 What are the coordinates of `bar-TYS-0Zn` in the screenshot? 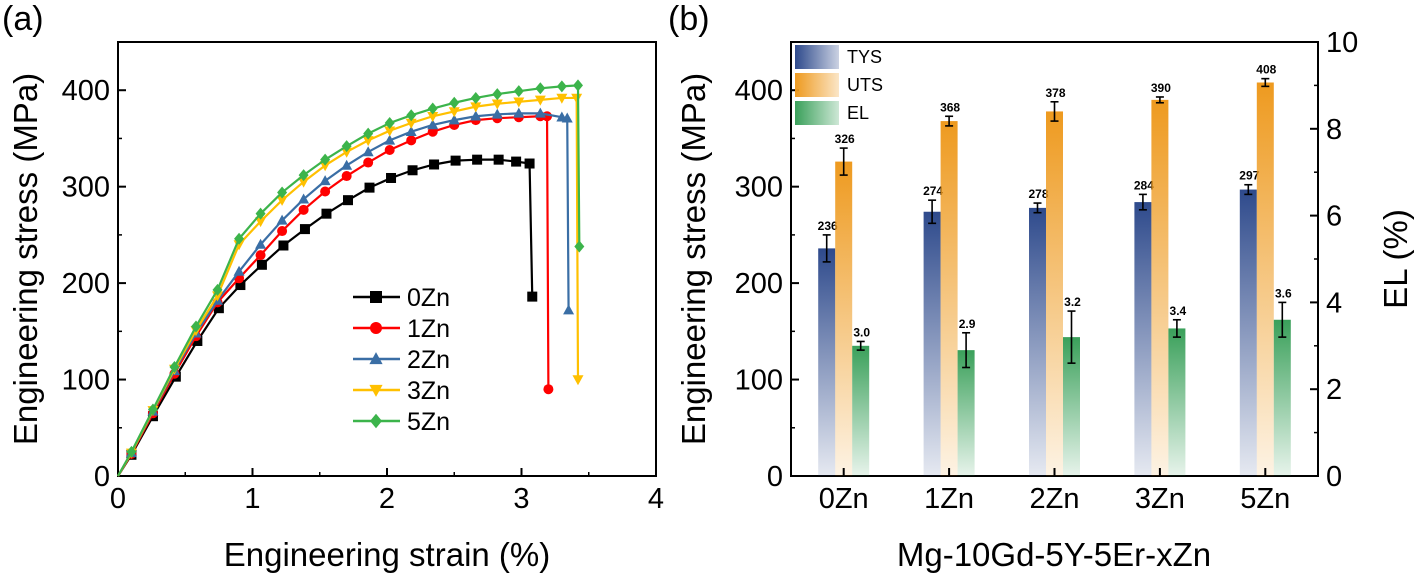 It's located at (827, 362).